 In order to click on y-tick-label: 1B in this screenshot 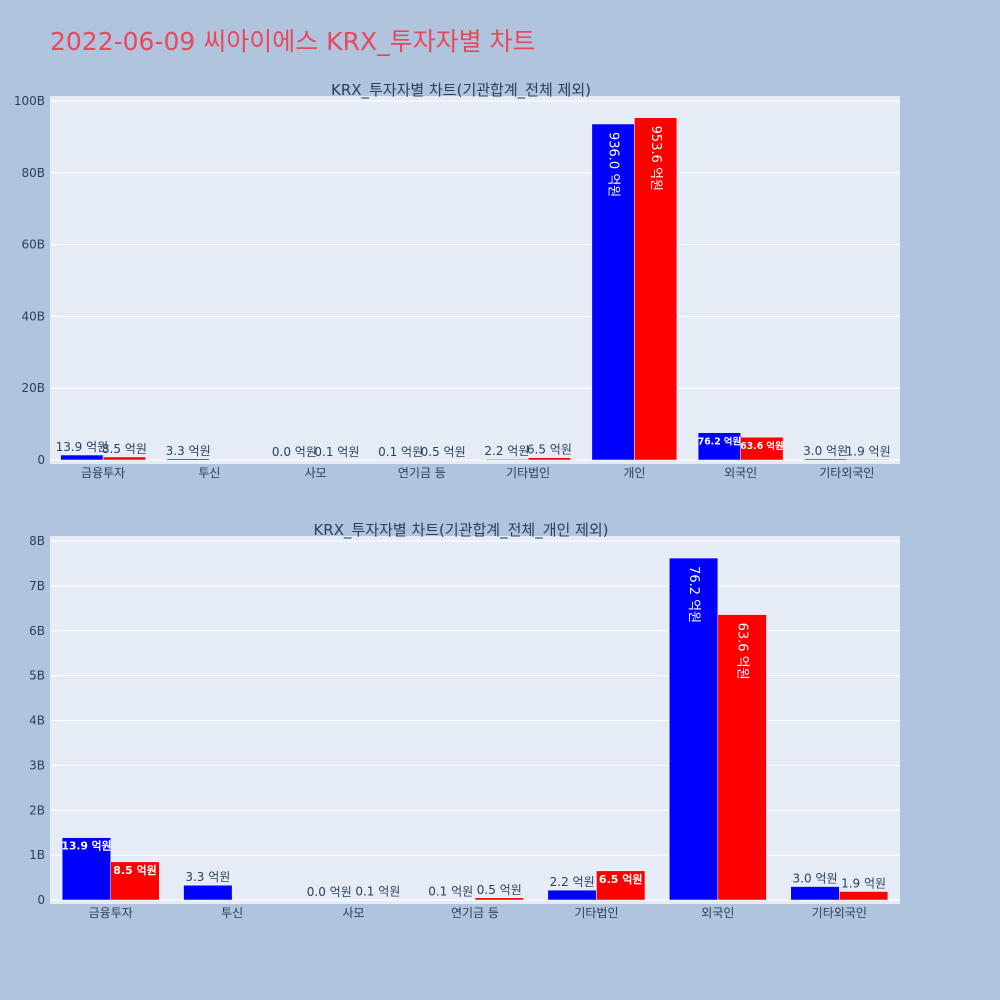, I will do `click(37, 855)`.